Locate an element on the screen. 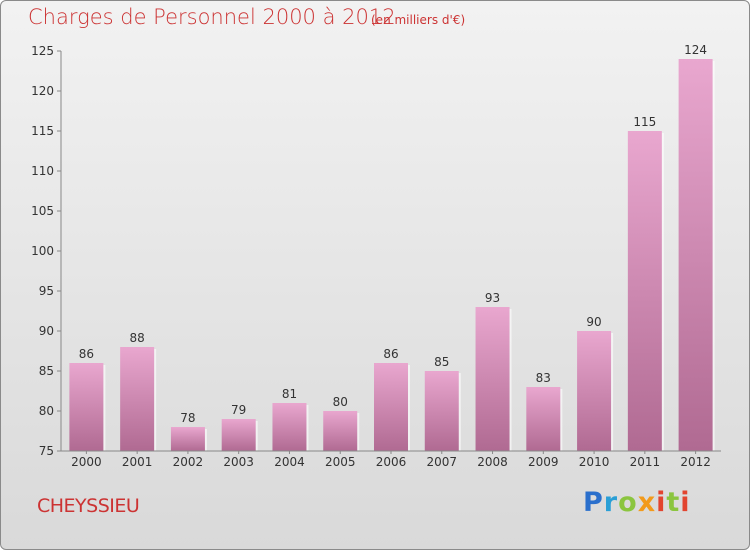  y-tick-label: 80 is located at coordinates (46, 411).